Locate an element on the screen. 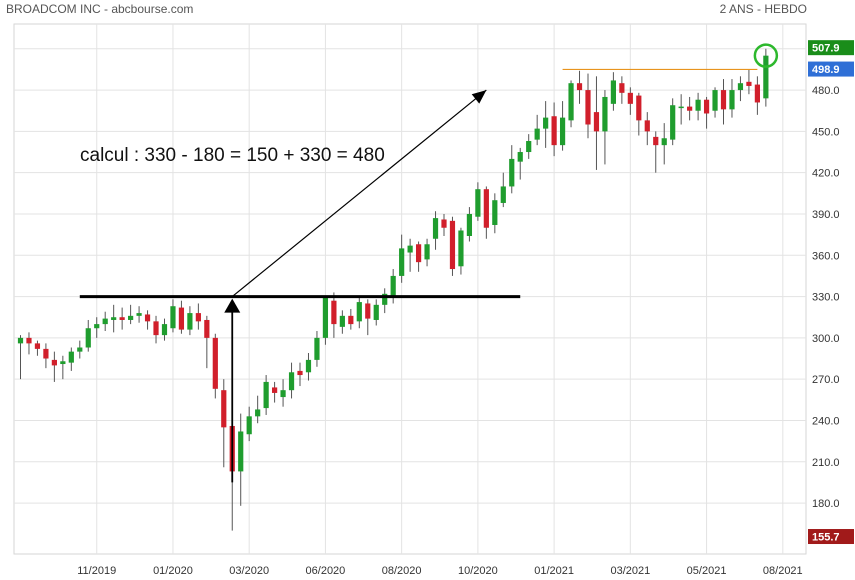  diagonal-arrow-shaft is located at coordinates (359, 193).